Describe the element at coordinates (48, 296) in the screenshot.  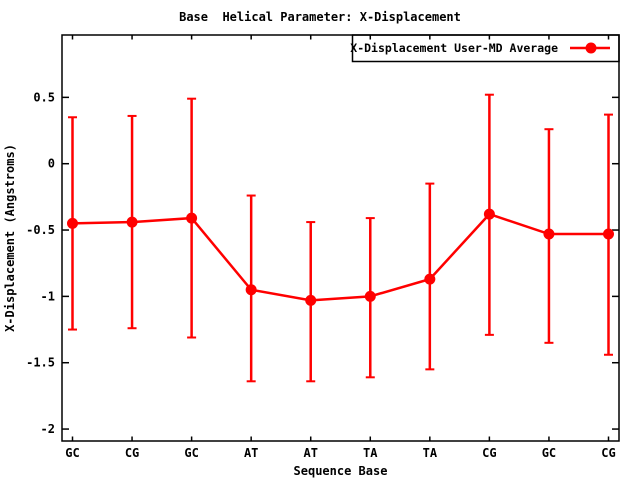
I see `y-tick-label: -1` at that location.